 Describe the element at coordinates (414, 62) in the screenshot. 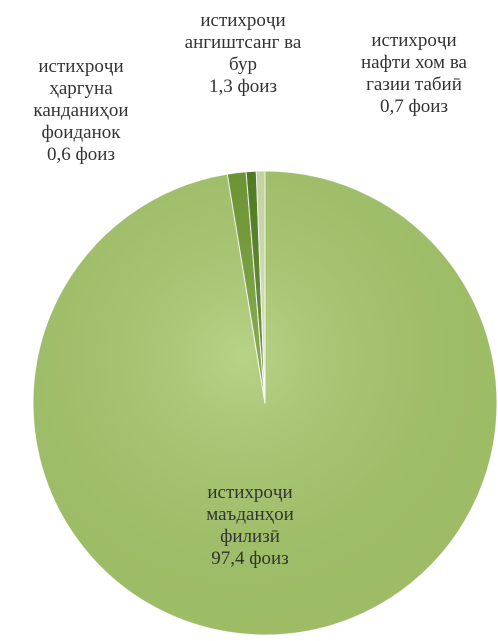

I see `slice-label-line: нафти хом ва` at that location.